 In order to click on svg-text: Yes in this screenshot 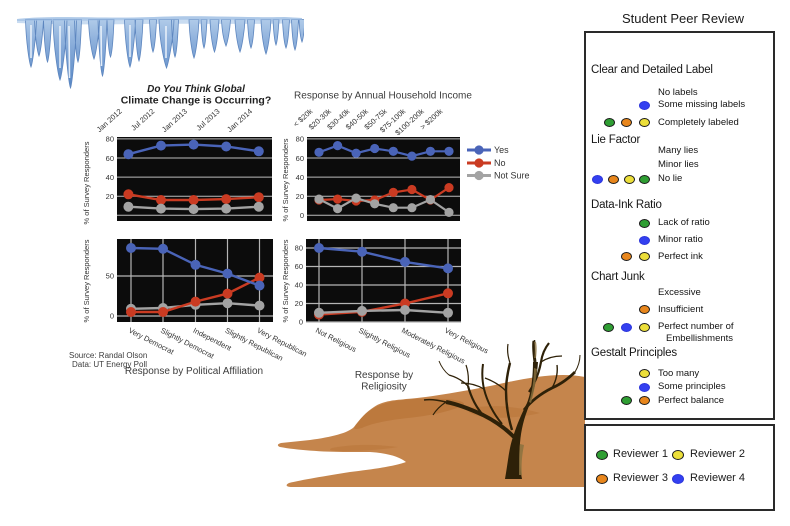, I will do `click(501, 150)`.